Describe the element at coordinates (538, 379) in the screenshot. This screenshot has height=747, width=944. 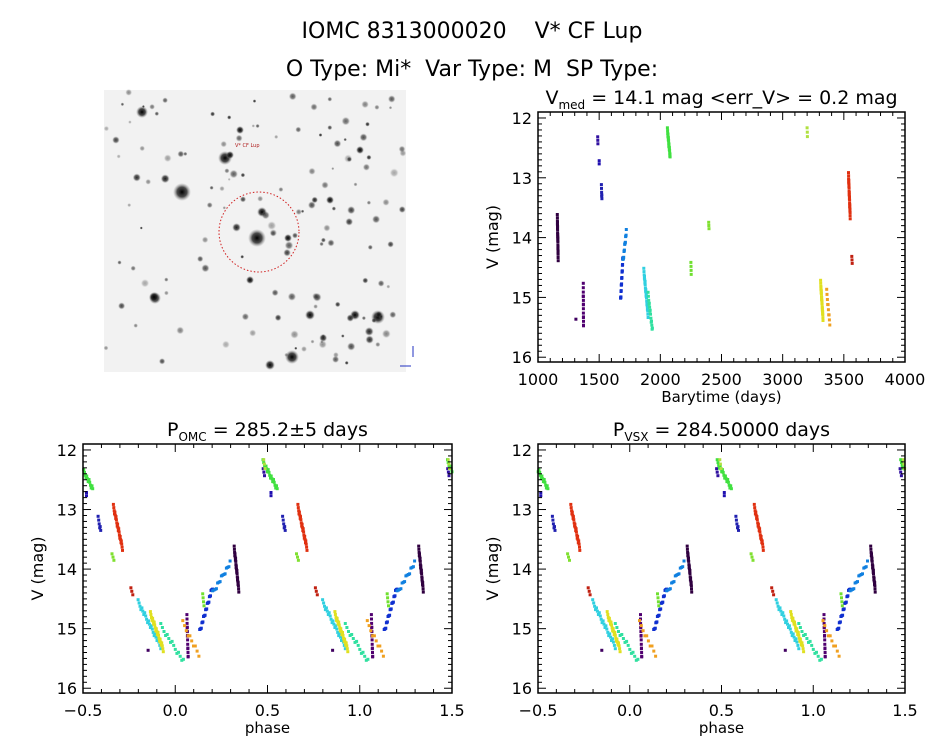
I see `x-tick-label: 1000` at that location.